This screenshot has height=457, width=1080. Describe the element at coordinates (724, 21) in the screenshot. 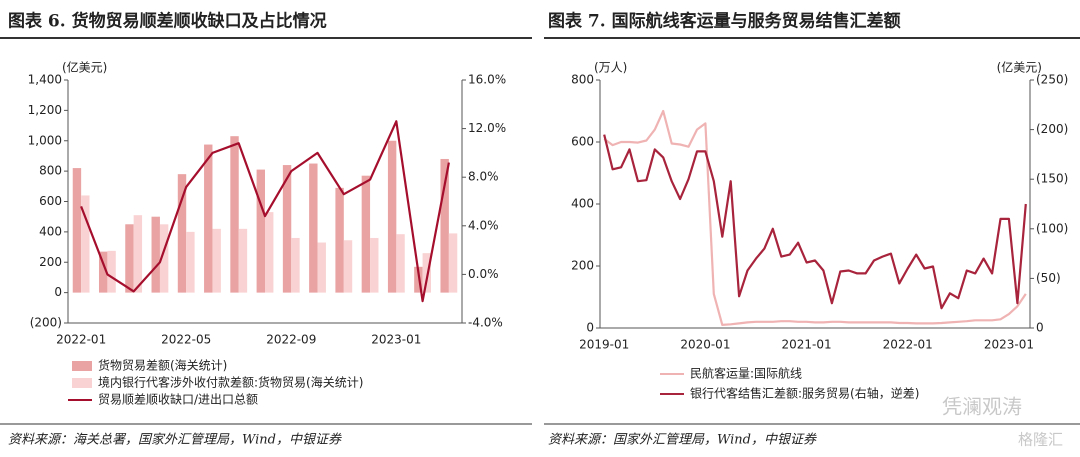

I see `chart-title: 图表 7. 国际航线客运量与服务贸易结售汇差额` at that location.